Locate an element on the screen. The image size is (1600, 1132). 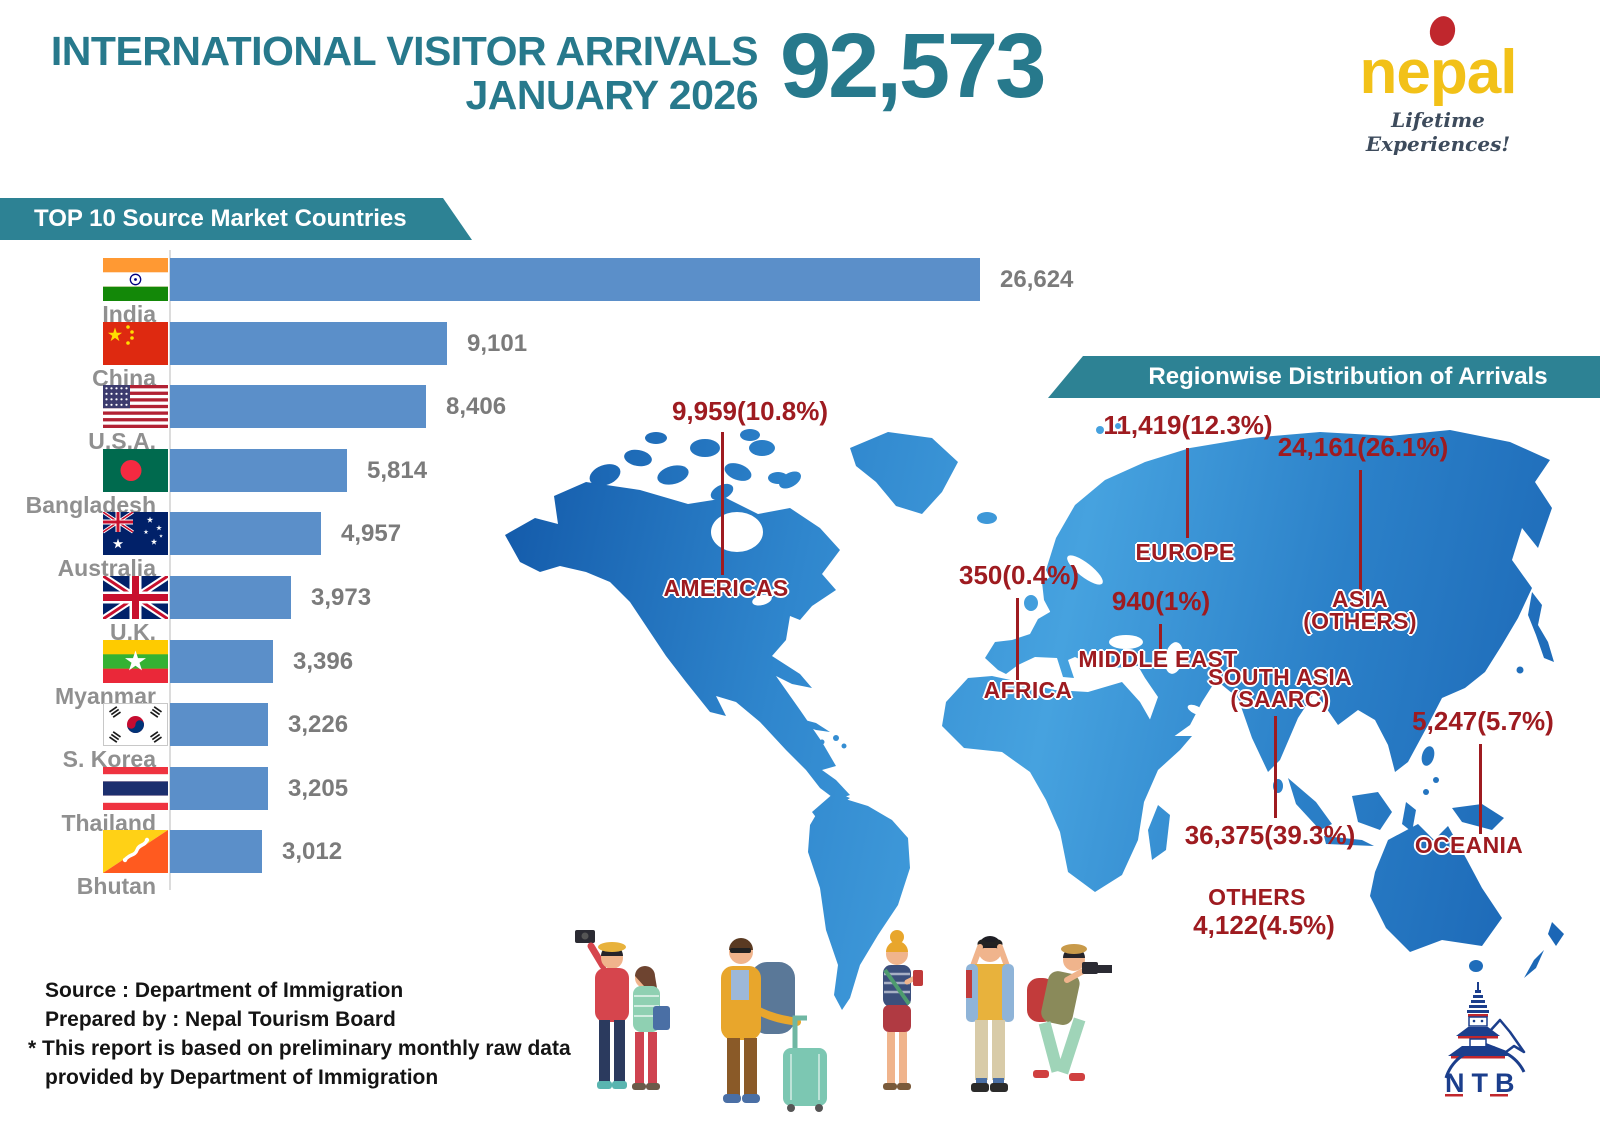
bar-value: 26,624 is located at coordinates (1037, 279).